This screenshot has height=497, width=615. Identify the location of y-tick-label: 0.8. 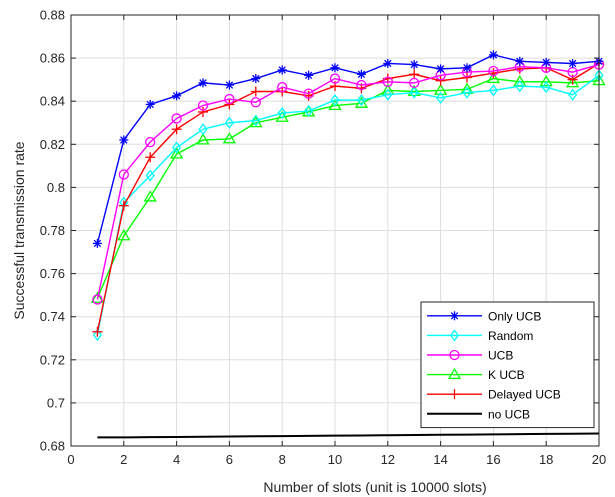
(56, 187).